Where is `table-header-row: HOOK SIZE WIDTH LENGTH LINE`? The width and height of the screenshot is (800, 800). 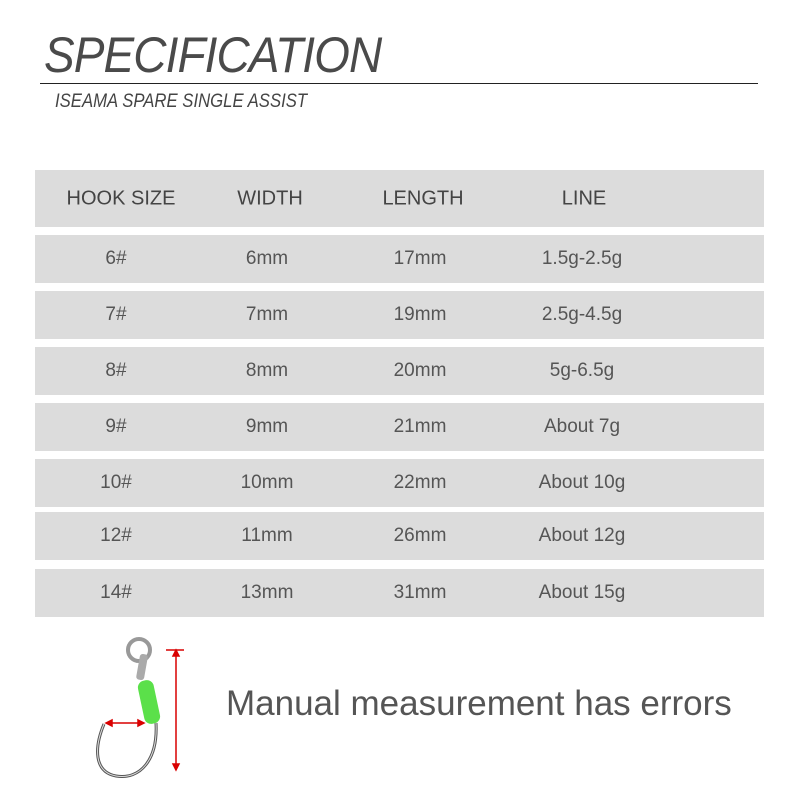
table-header-row: HOOK SIZE WIDTH LENGTH LINE is located at coordinates (399, 198).